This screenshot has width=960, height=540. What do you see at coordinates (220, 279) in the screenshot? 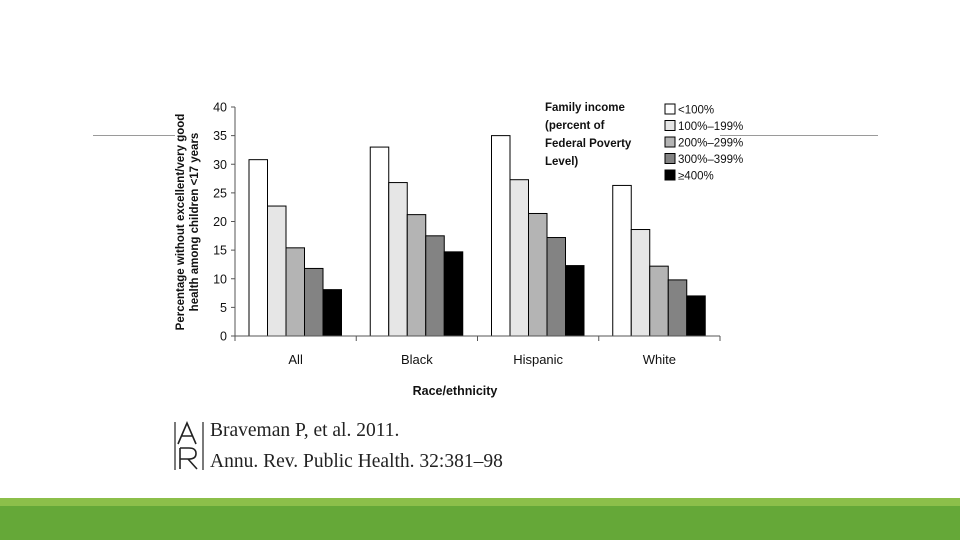
I see `y-tick-label: 10` at bounding box center [220, 279].